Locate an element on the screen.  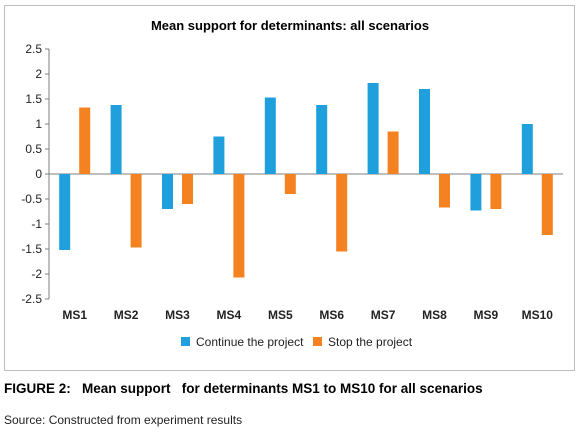
x-category-label: MS1 is located at coordinates (74, 315).